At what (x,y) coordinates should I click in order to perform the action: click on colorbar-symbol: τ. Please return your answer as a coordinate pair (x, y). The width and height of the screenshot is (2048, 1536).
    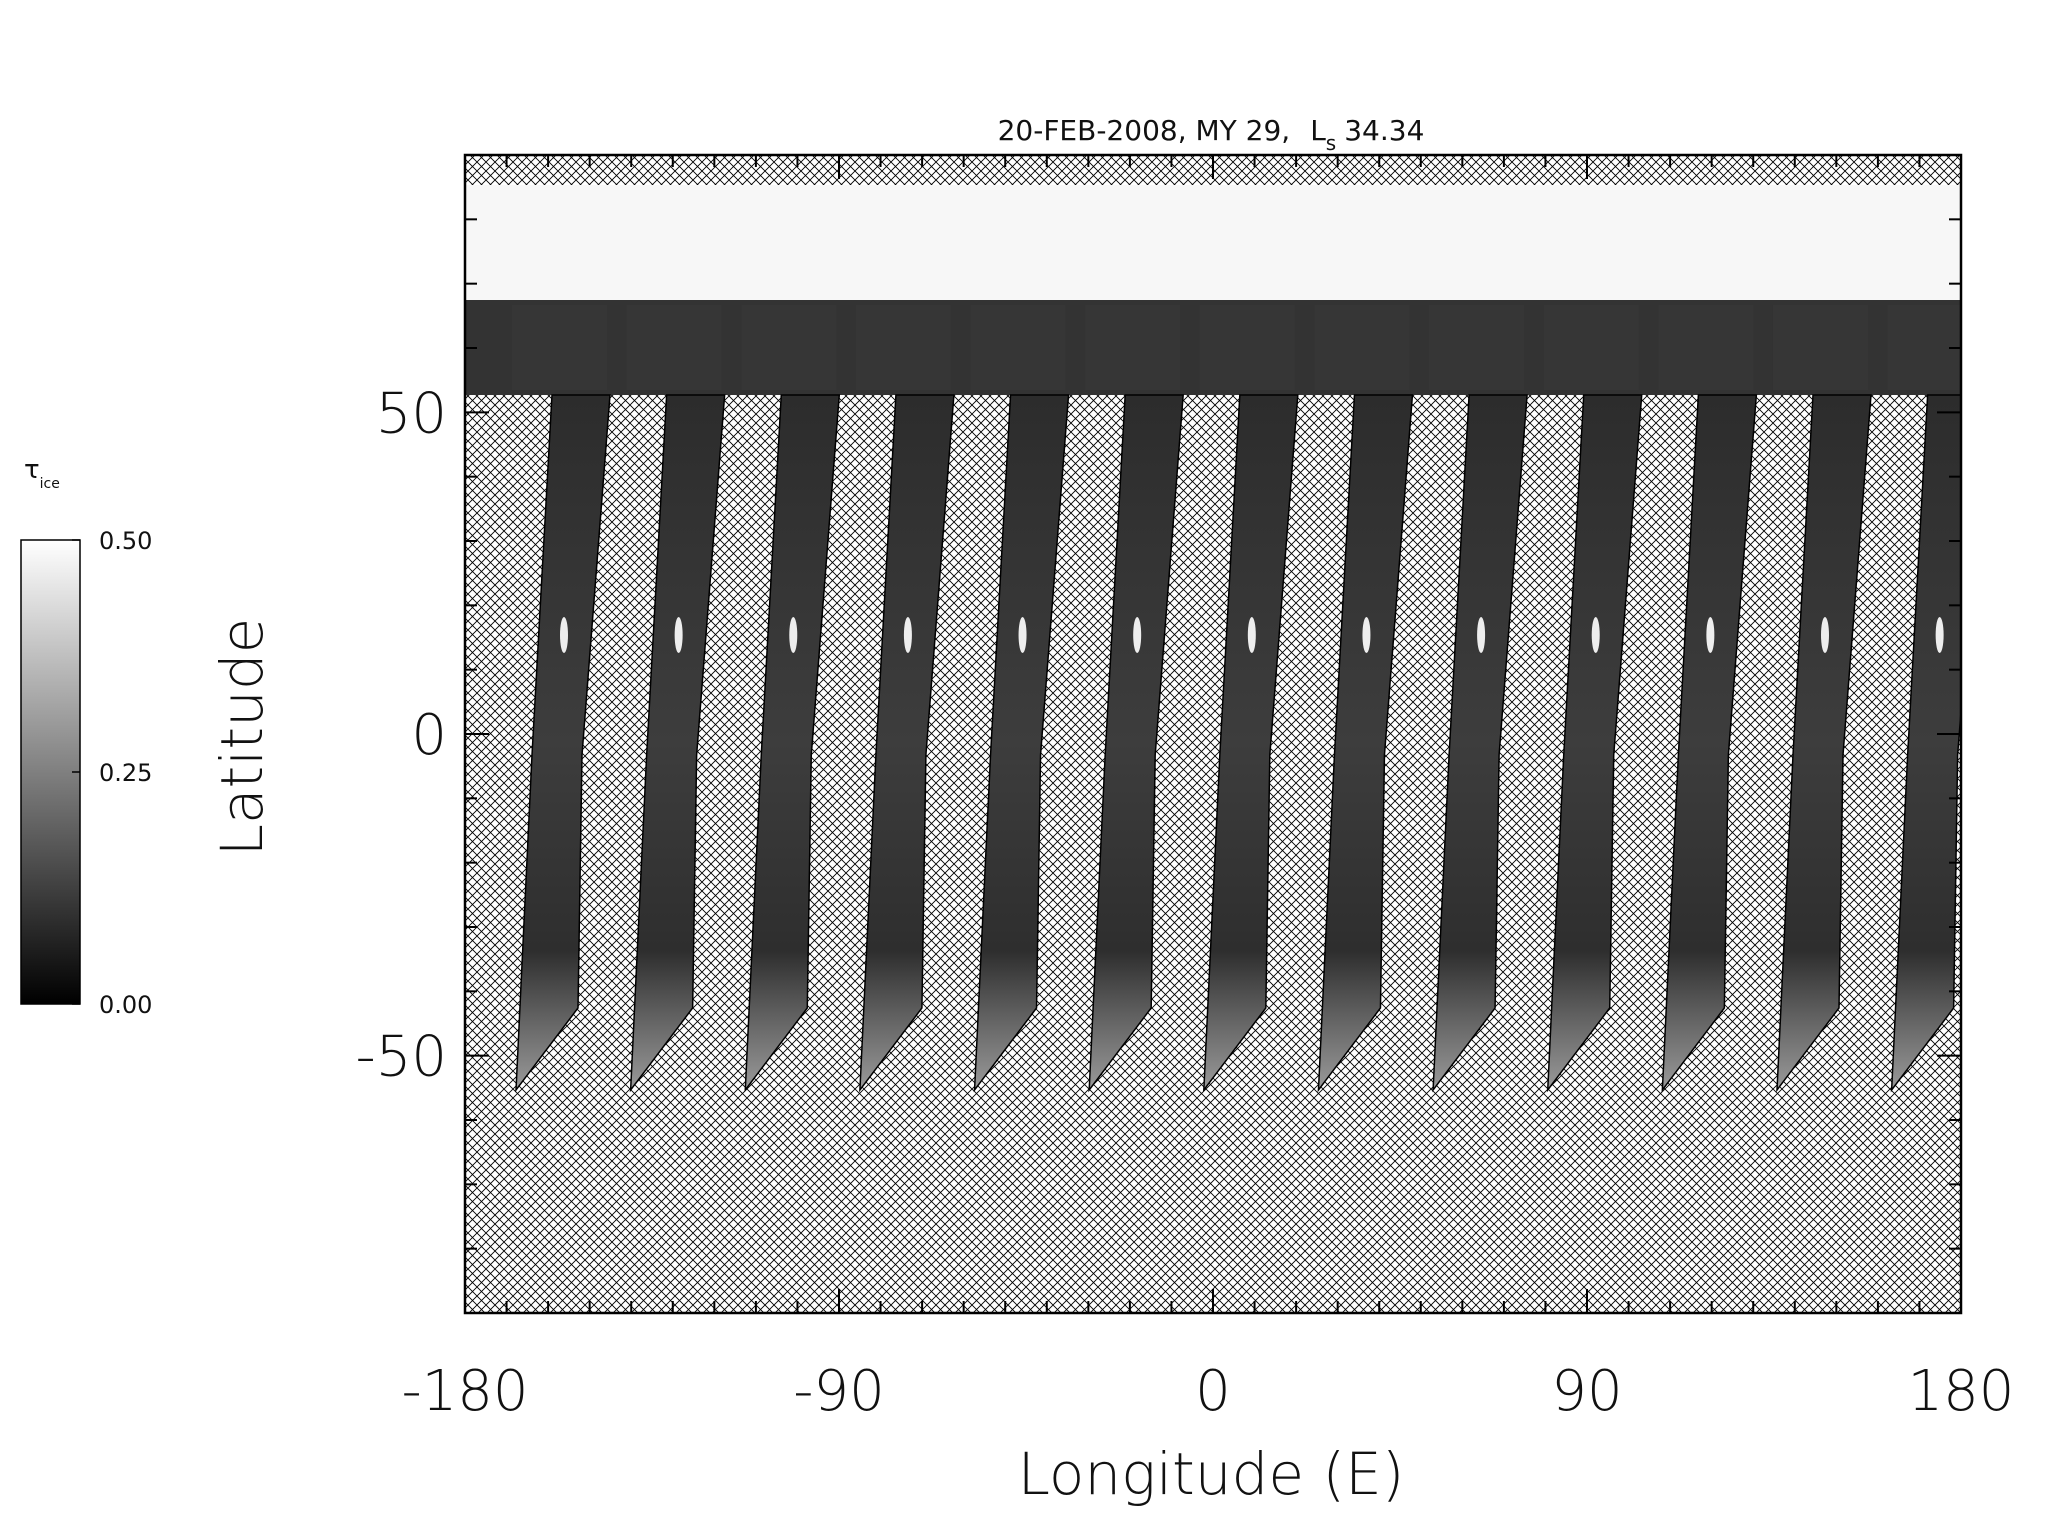
    Looking at the image, I should click on (32, 470).